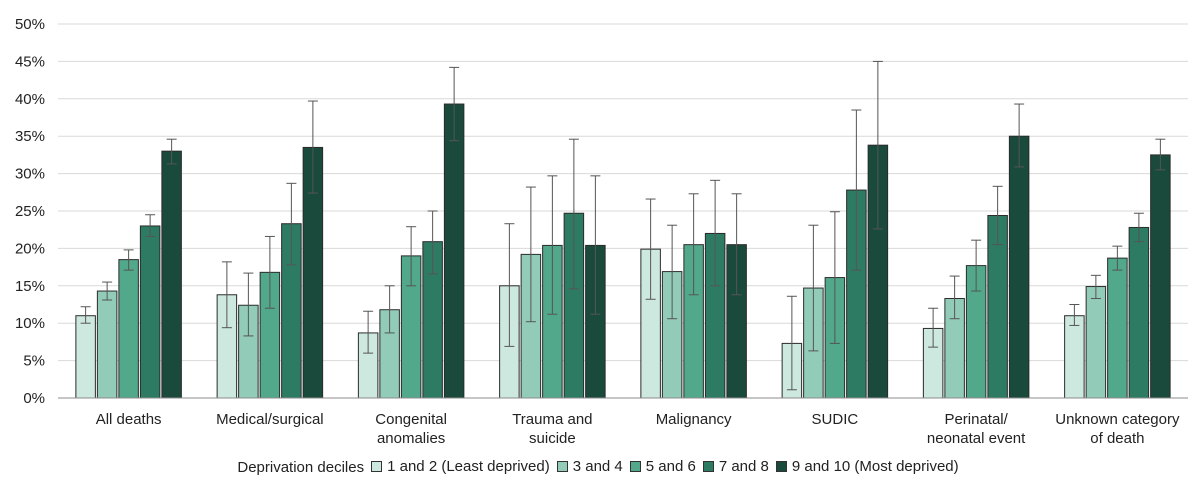  What do you see at coordinates (552, 438) in the screenshot?
I see `category-label-line: suicide` at bounding box center [552, 438].